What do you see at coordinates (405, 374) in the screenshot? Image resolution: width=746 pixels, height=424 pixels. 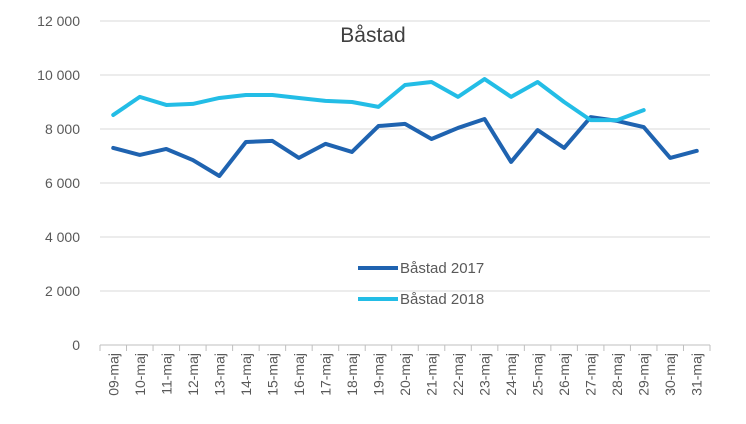 I see `x-tick-label: 20-maj` at bounding box center [405, 374].